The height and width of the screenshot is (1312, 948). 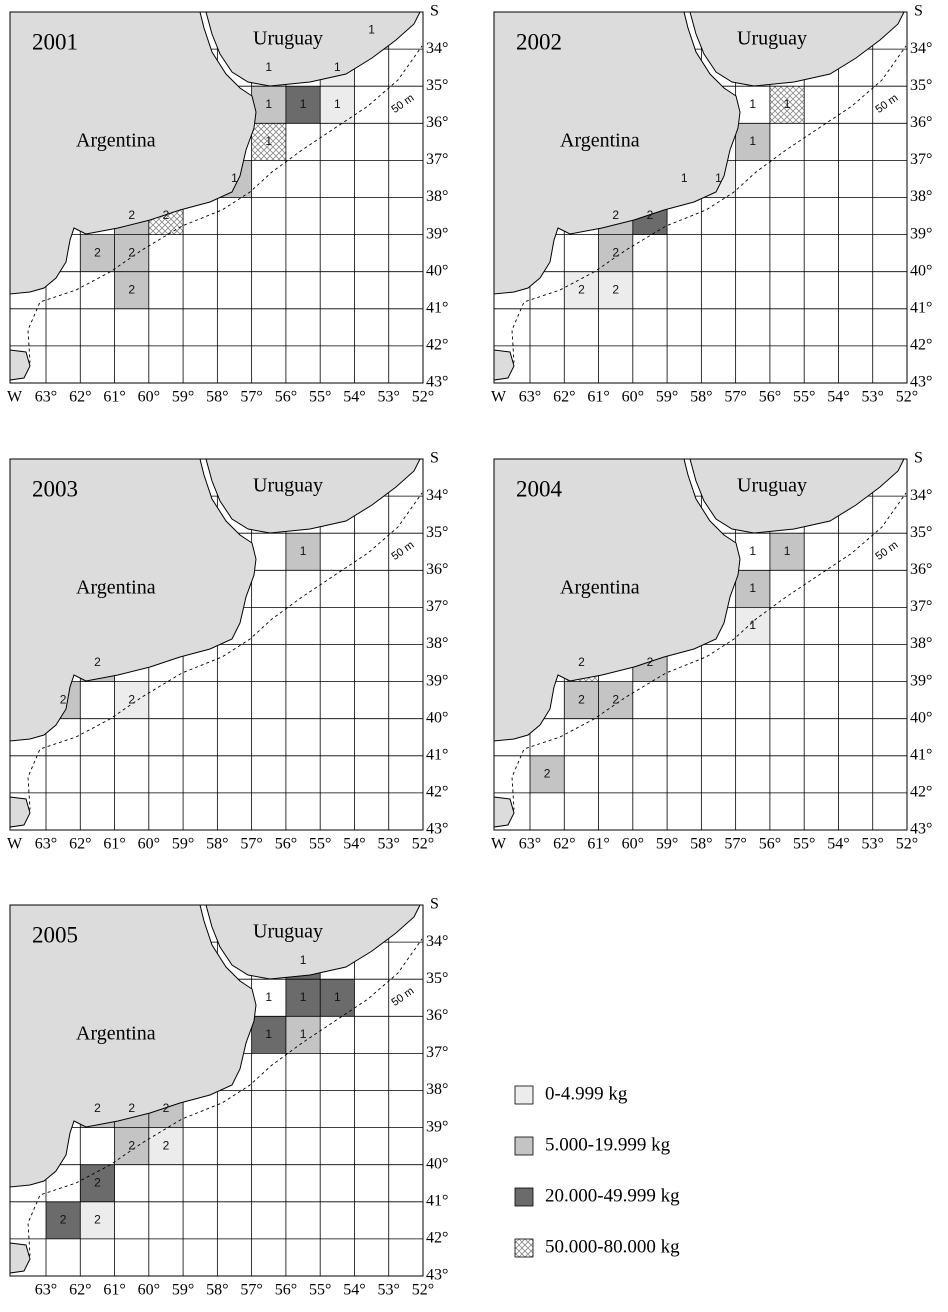 I want to click on lat-label: 35°, so click(x=437, y=978).